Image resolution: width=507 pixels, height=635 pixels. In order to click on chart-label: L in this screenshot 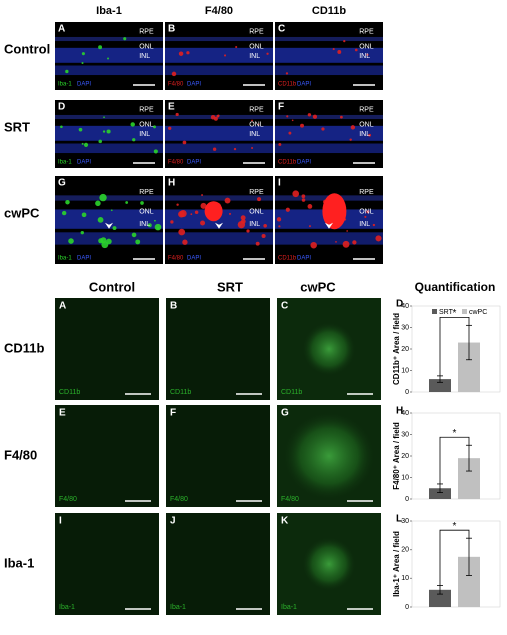, I will do `click(399, 519)`.